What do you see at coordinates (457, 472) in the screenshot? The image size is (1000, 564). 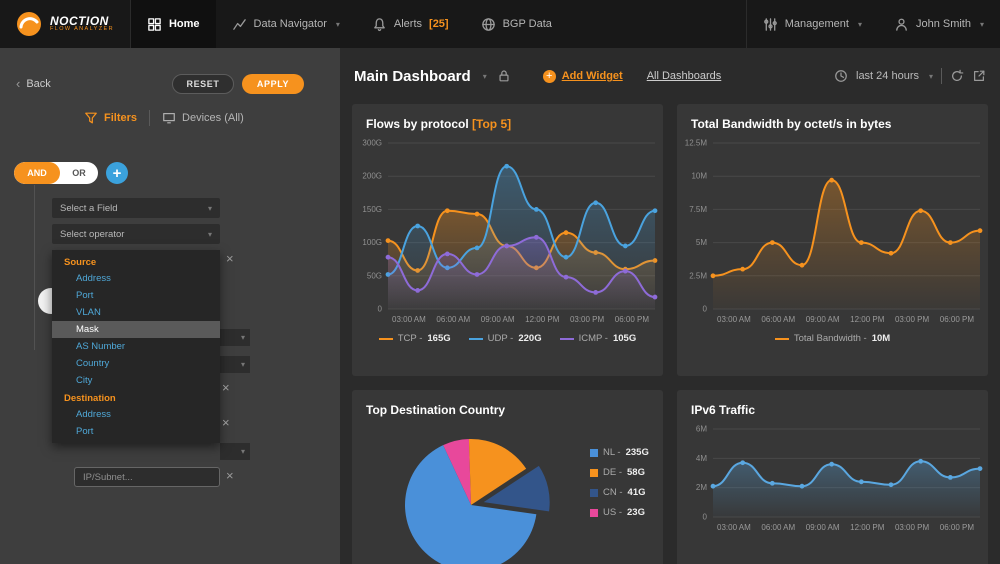 I see `pie-slice-us` at bounding box center [457, 472].